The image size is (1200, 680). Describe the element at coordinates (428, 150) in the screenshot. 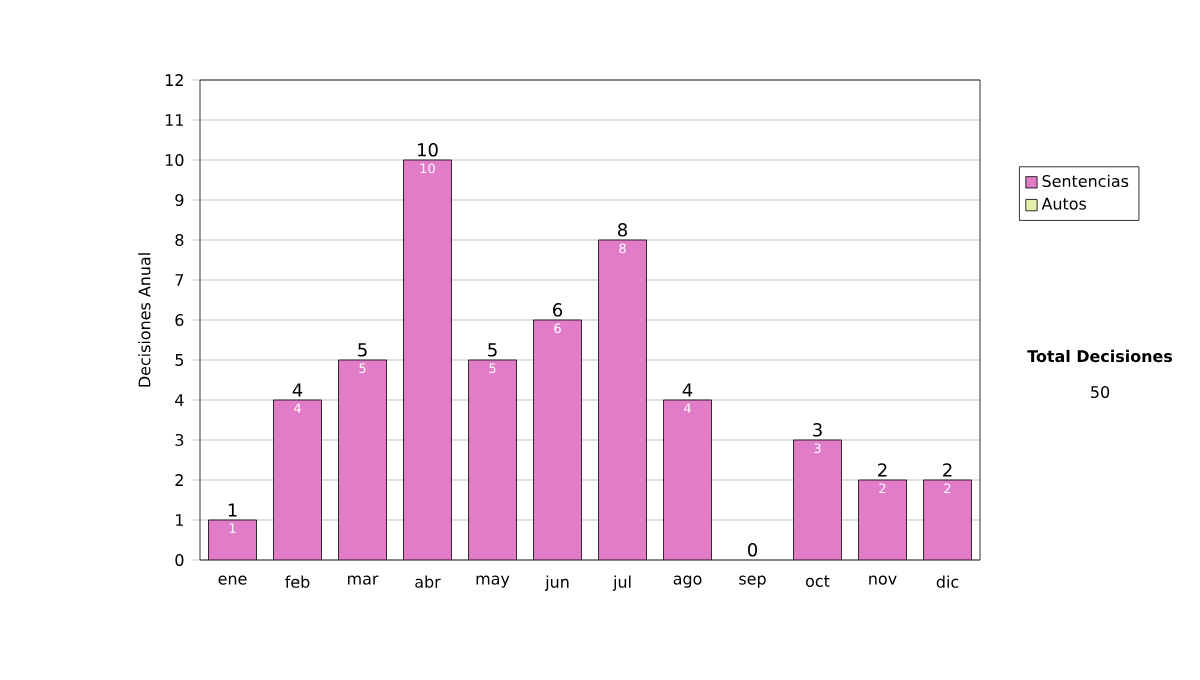

I see `total-label: 10` at that location.